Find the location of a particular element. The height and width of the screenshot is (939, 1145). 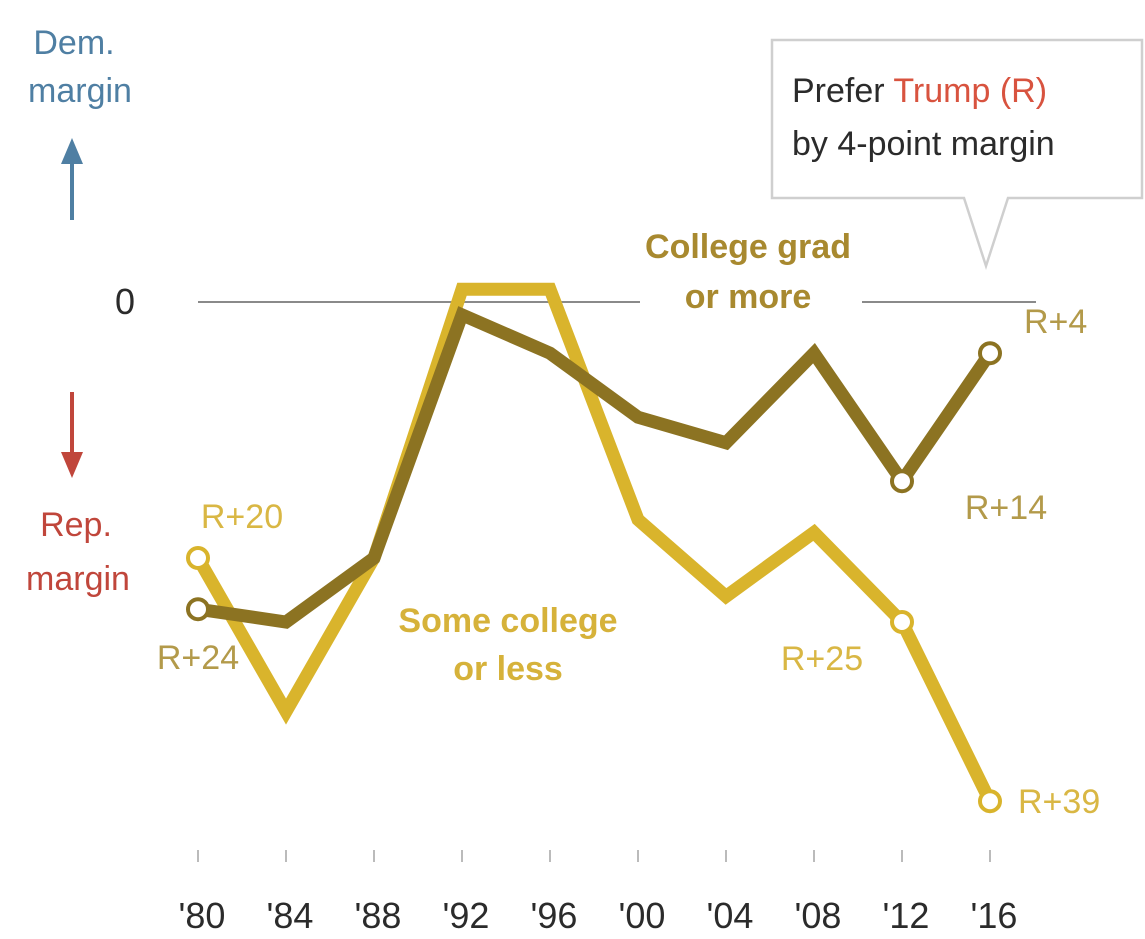

x-tick-label: '96 is located at coordinates (554, 915).